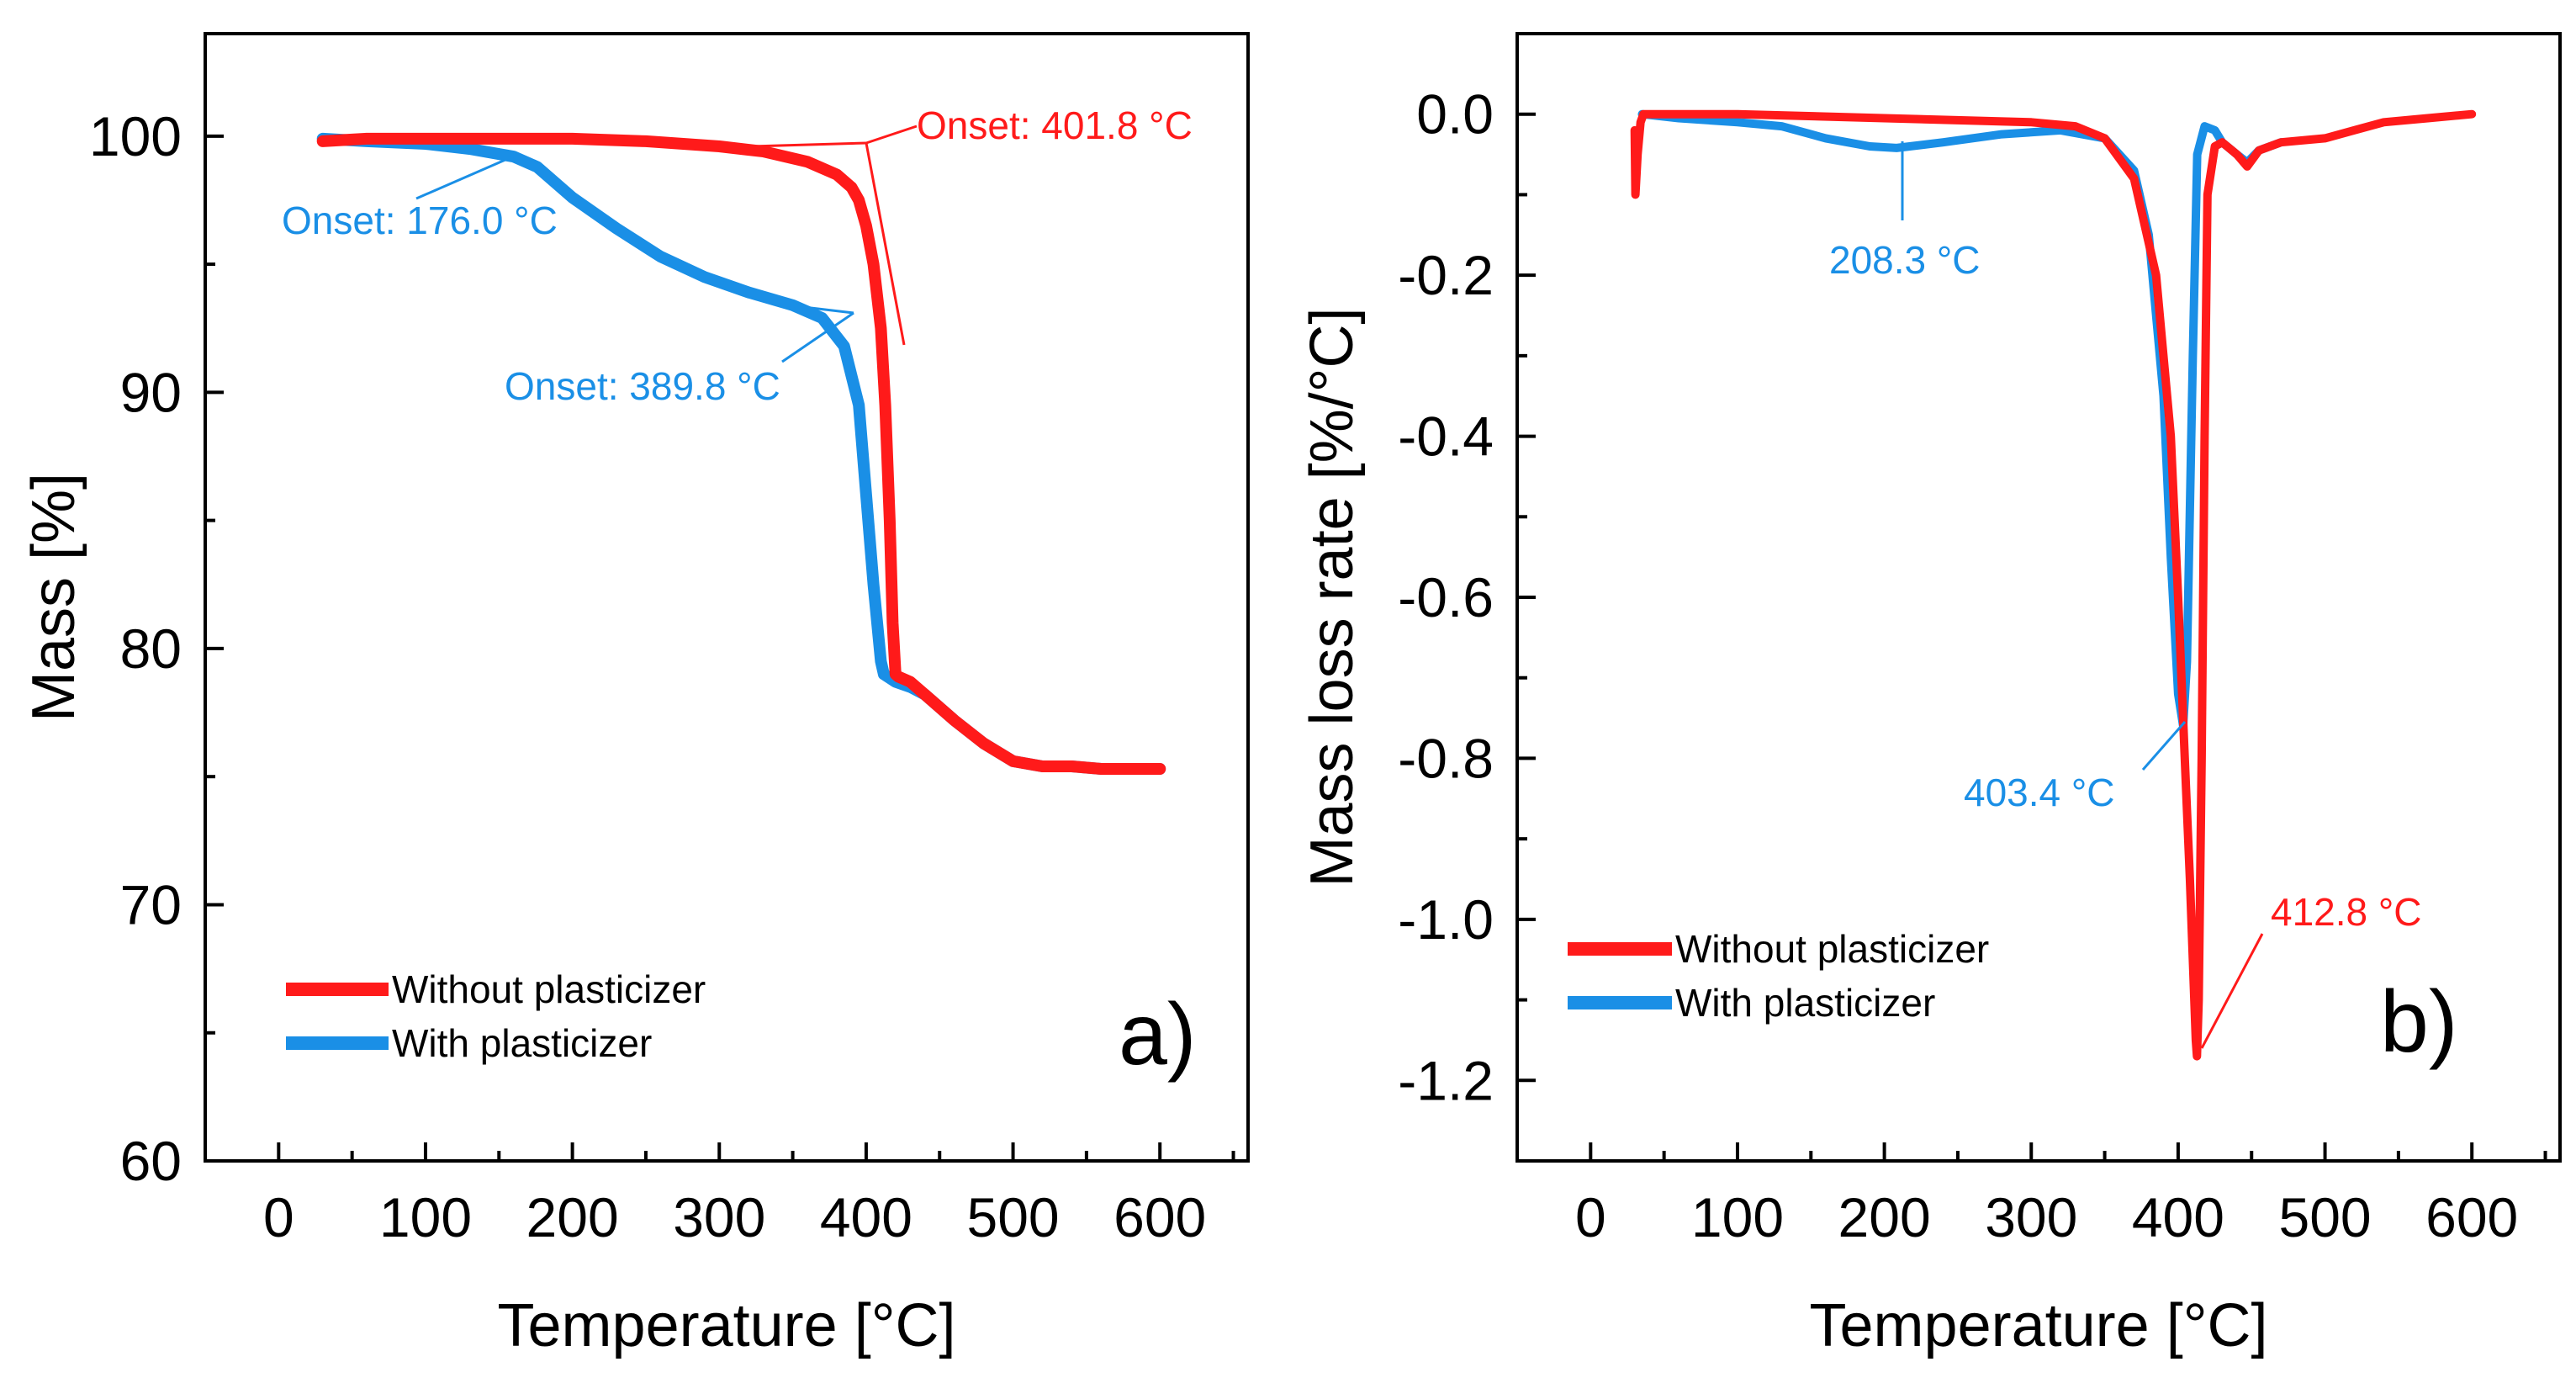  What do you see at coordinates (1055, 125) in the screenshot?
I see `onset-annotation-without-plasticizer: Onset: 401.8 °C` at bounding box center [1055, 125].